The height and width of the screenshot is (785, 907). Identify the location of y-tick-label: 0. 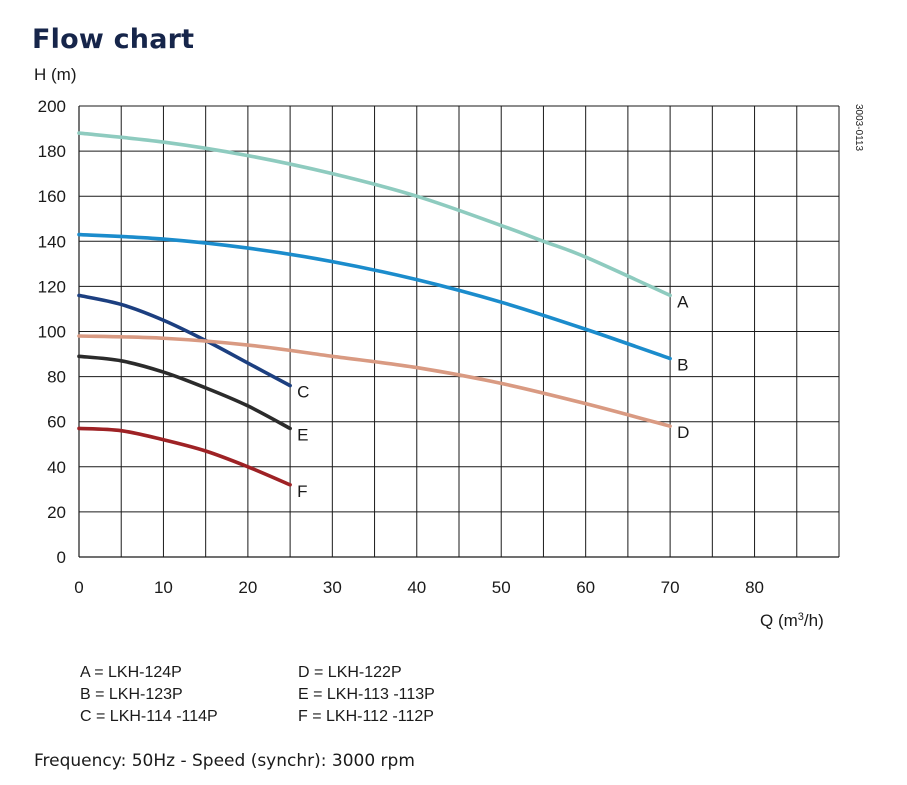
(61, 557).